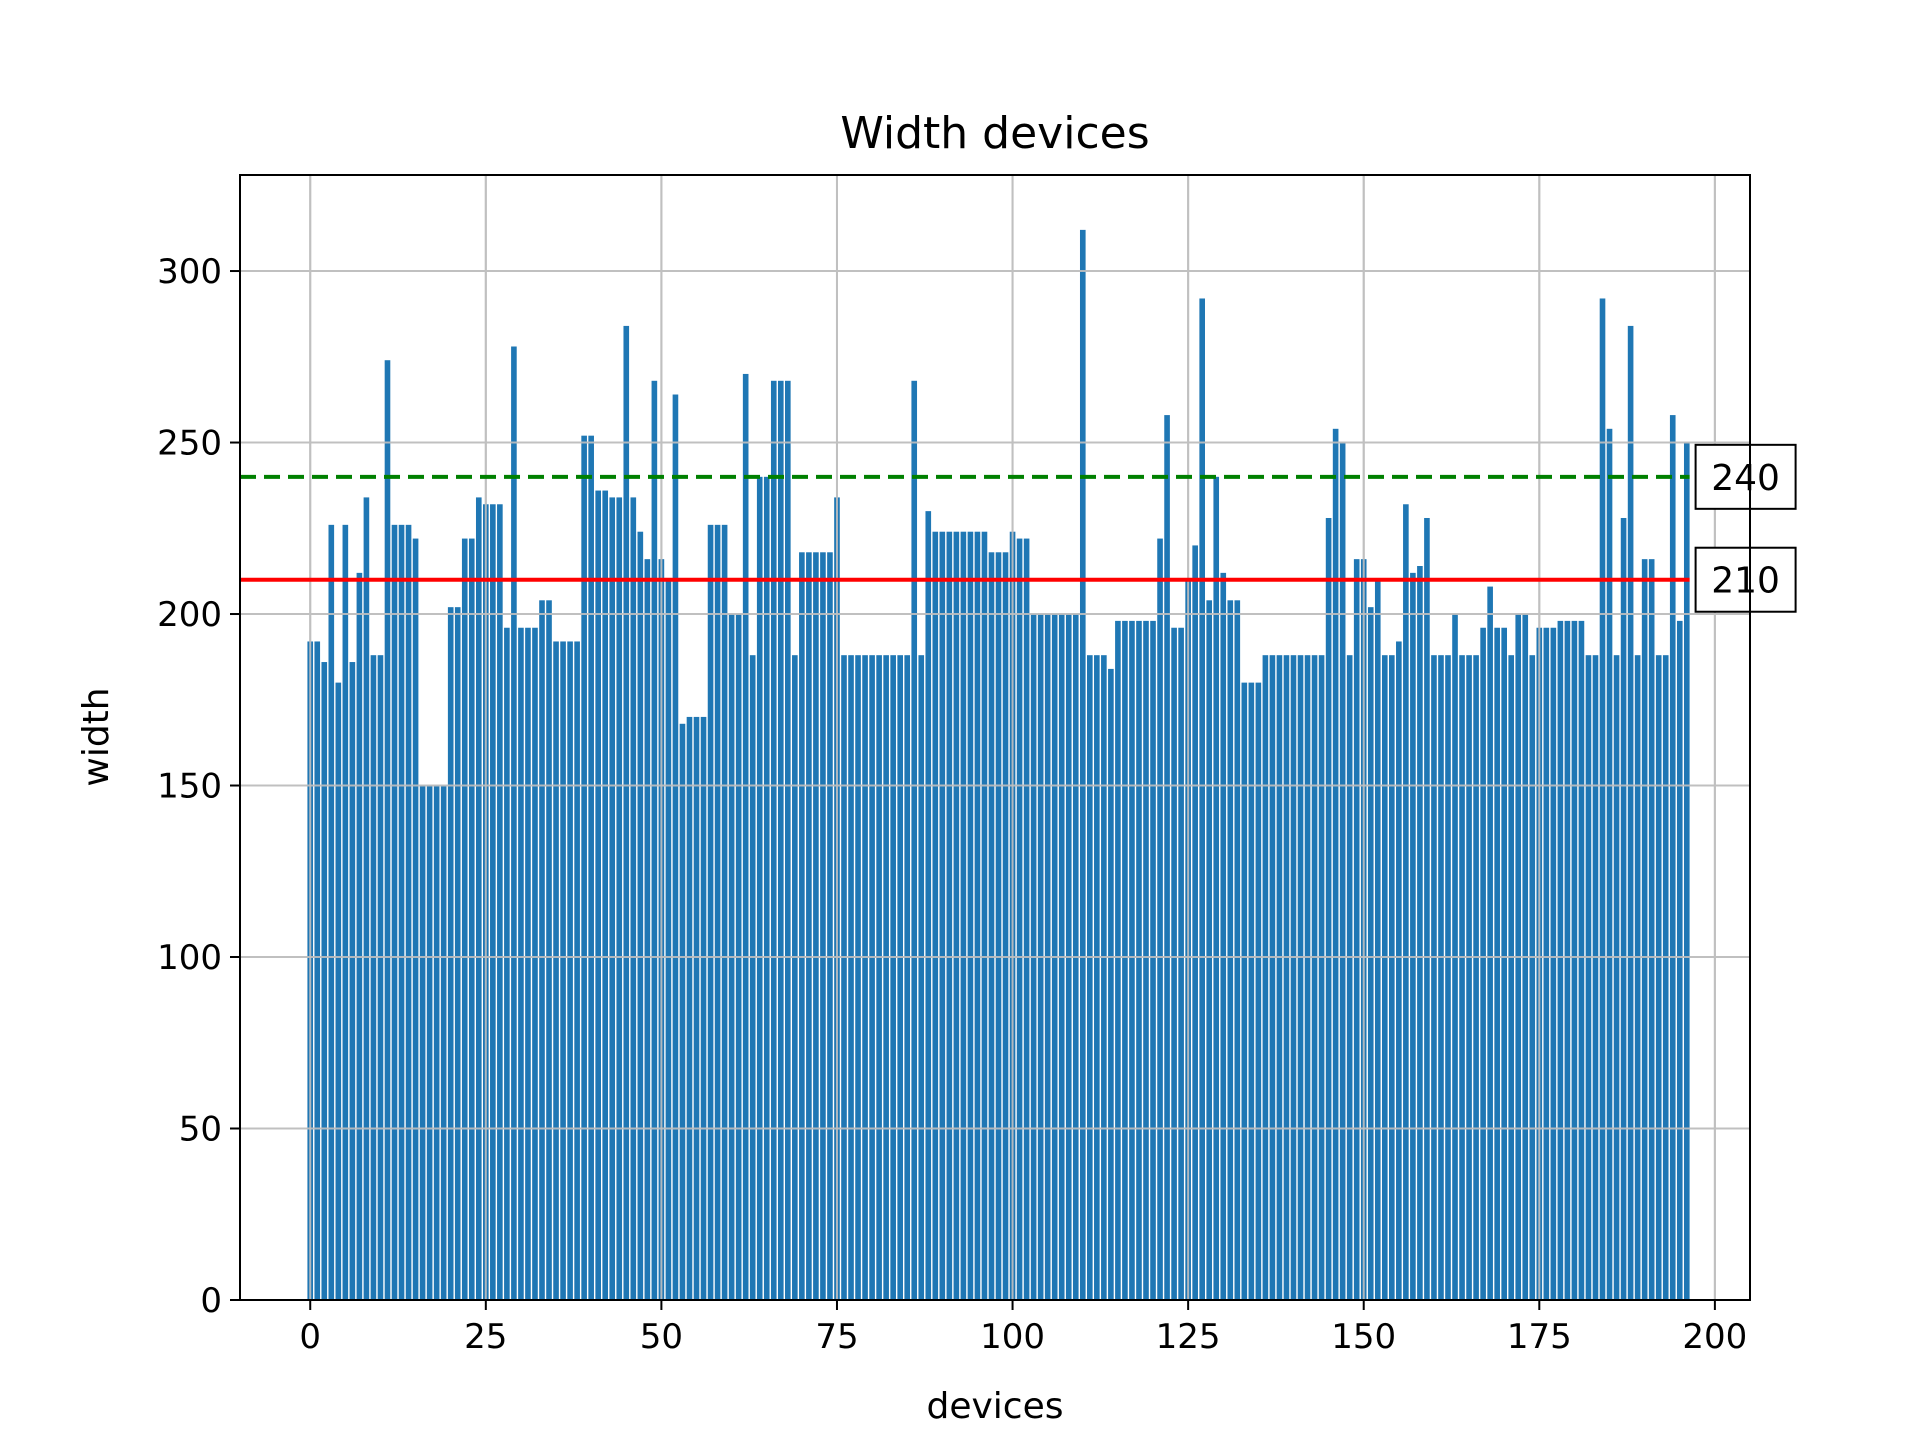 This screenshot has width=1920, height=1440. What do you see at coordinates (189, 958) in the screenshot?
I see `y-tick-label: 100` at bounding box center [189, 958].